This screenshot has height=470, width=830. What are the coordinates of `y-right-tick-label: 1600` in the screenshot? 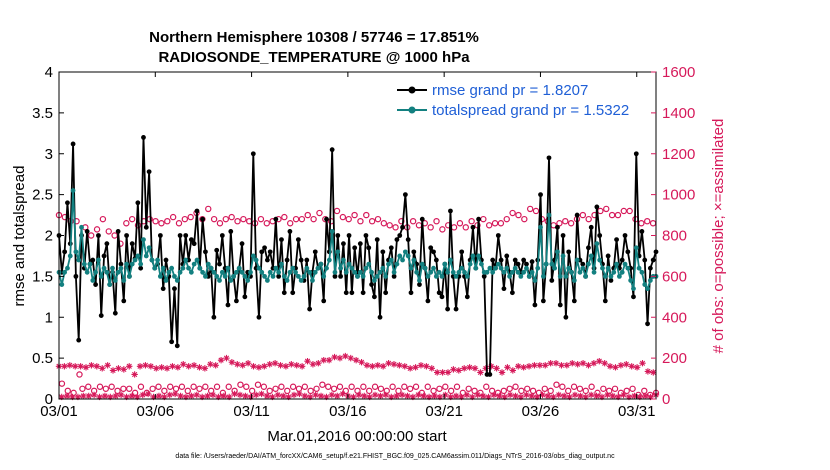 It's located at (678, 72).